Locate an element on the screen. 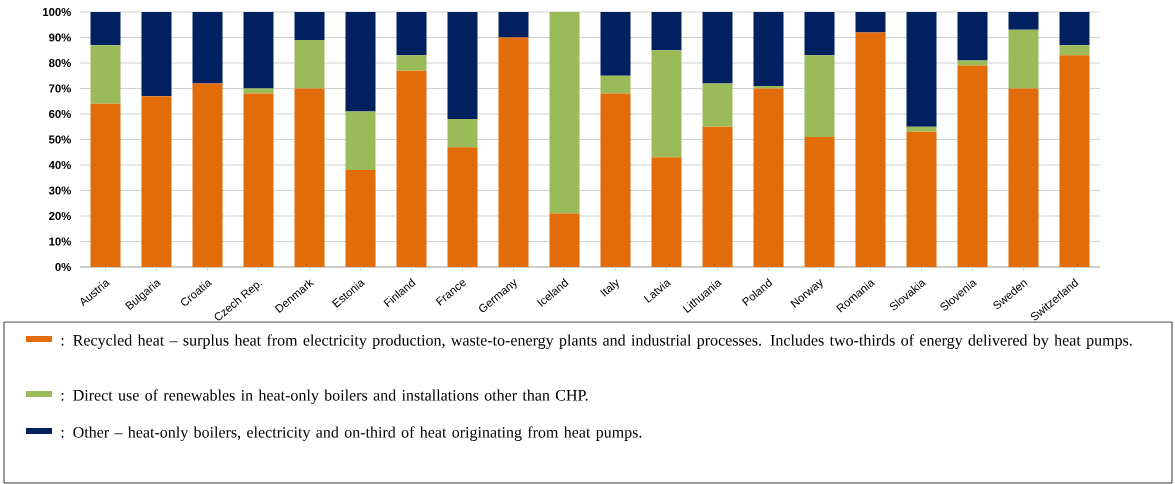 This screenshot has width=1175, height=484. x-tick-label: Italy is located at coordinates (609, 288).